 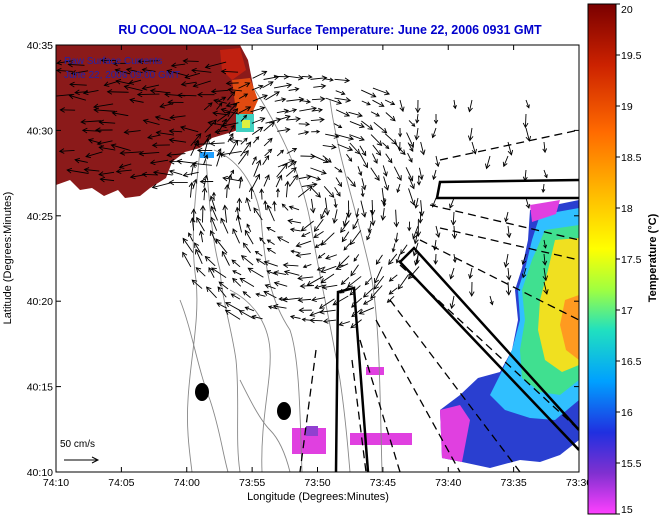 I want to click on colorbar-tick-label: 15, so click(x=627, y=510).